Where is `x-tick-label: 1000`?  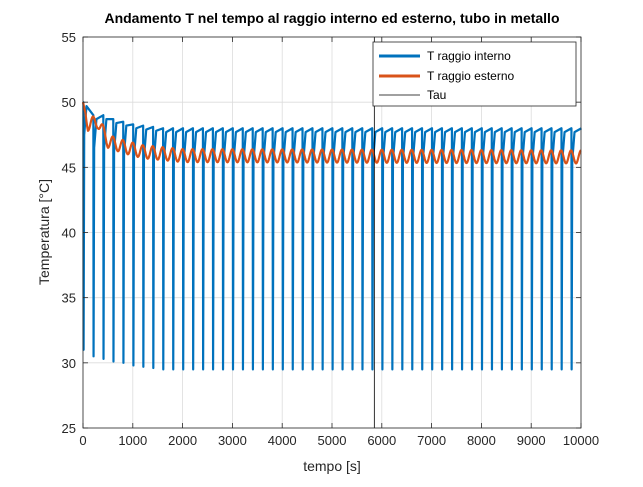
x-tick-label: 1000 is located at coordinates (132, 440).